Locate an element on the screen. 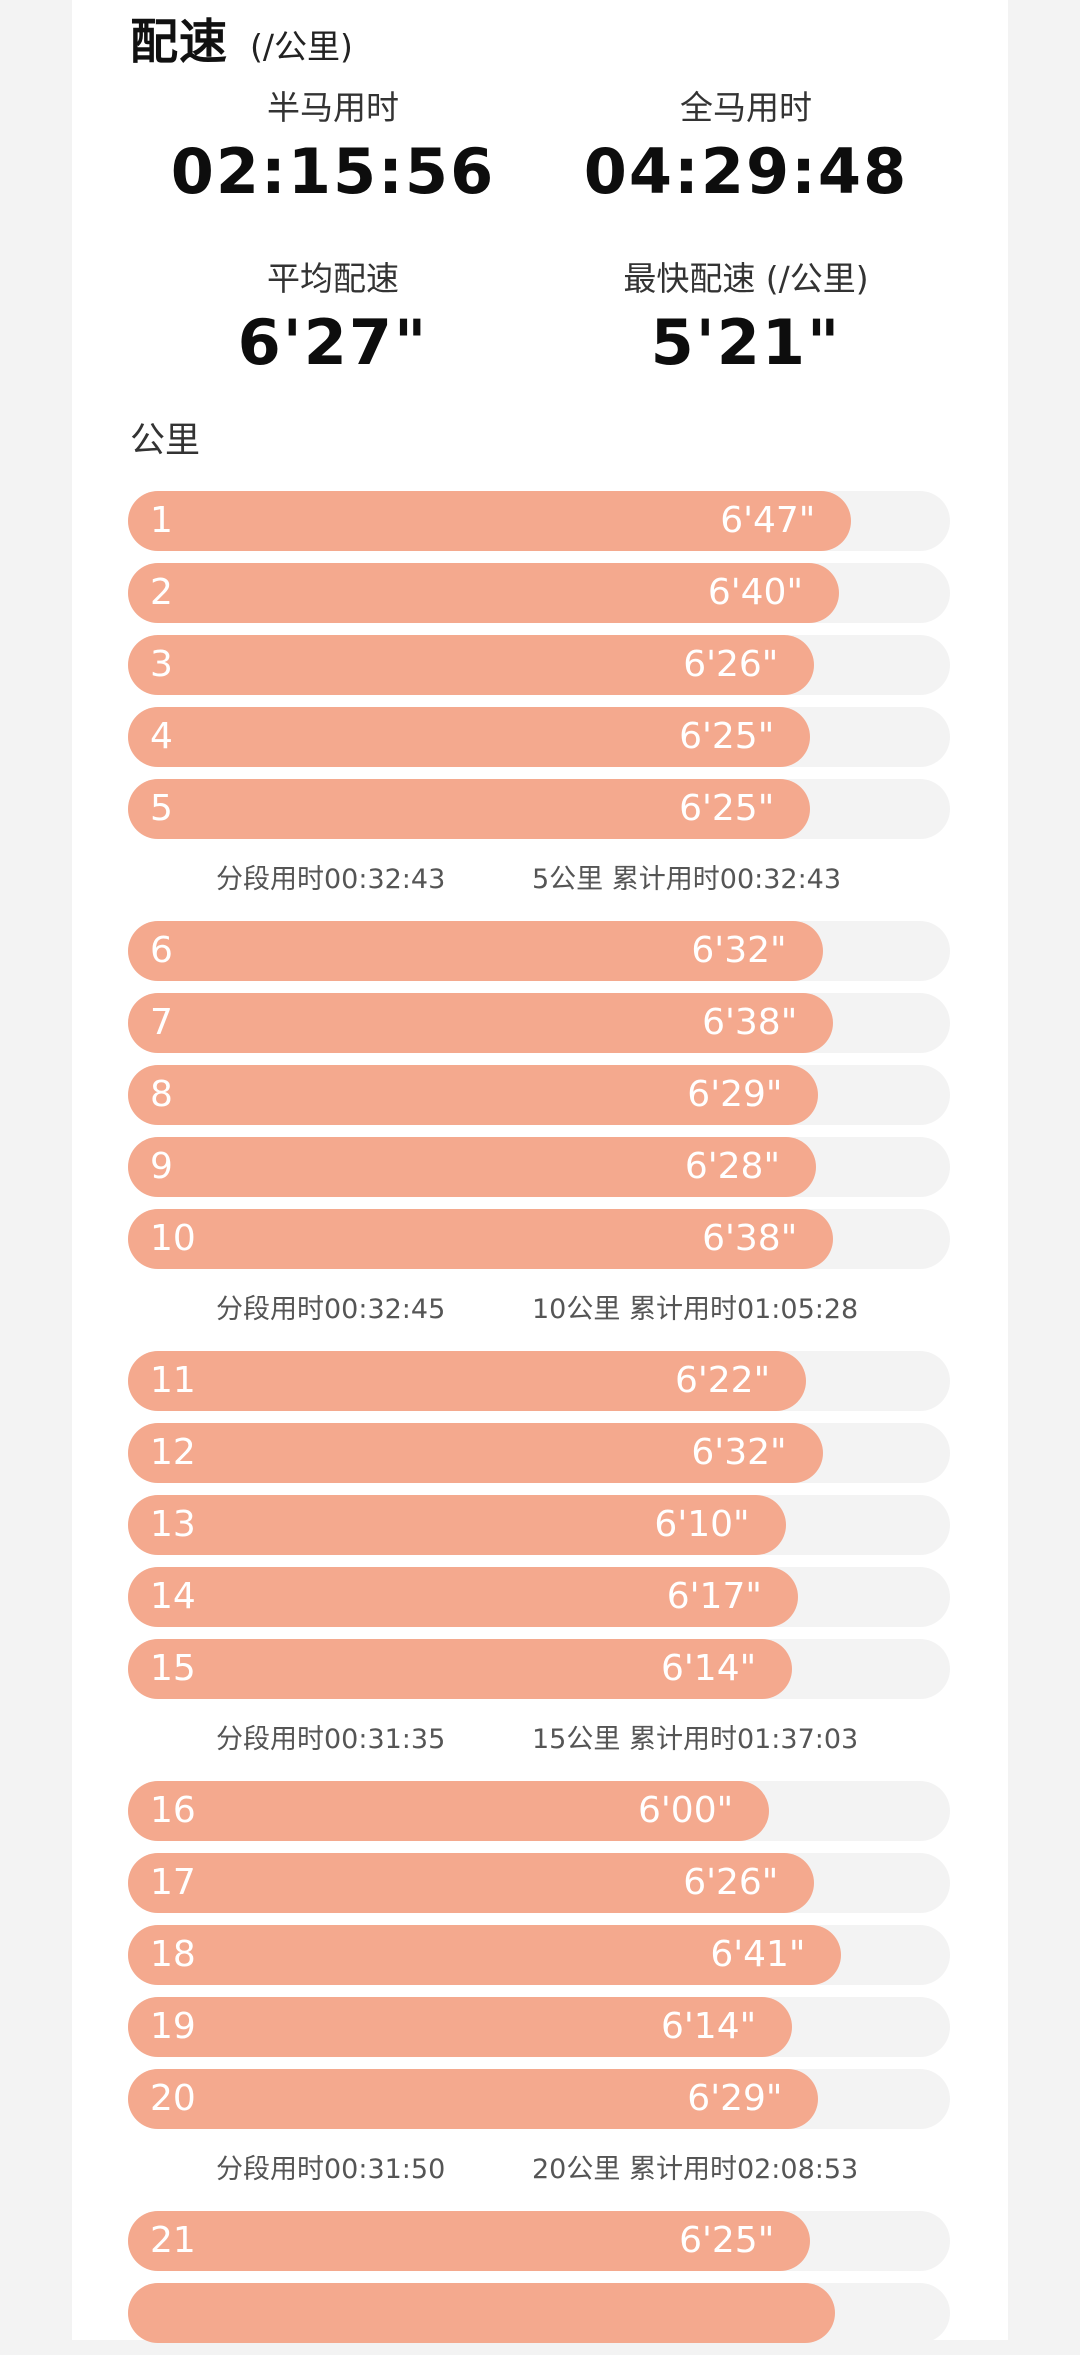 The height and width of the screenshot is (2355, 1080). split-row: 6 6'32" is located at coordinates (539, 951).